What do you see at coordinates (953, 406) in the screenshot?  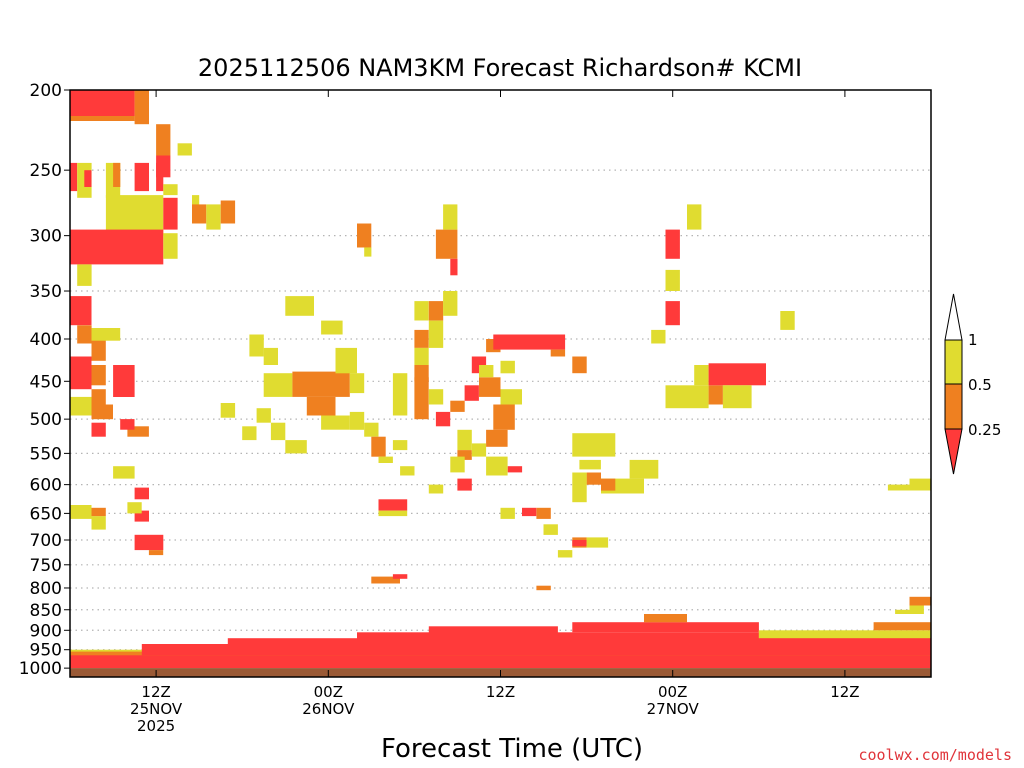 I see `legend-orange-box` at bounding box center [953, 406].